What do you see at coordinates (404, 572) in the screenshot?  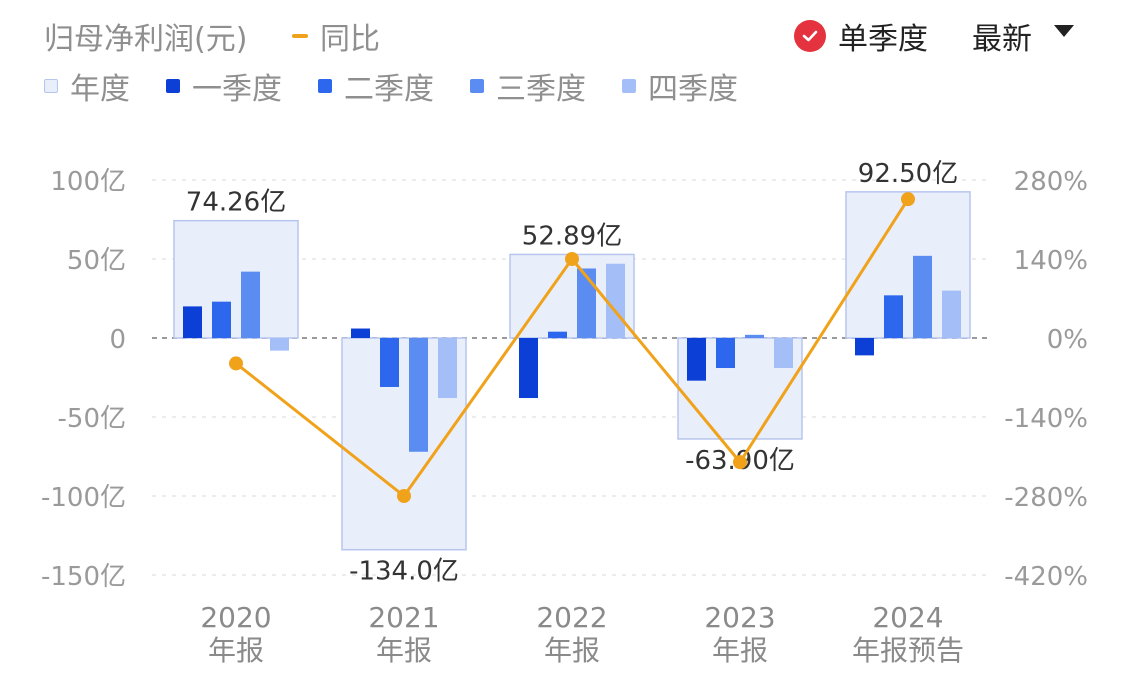 I see `annual-value-label: -134.0亿` at bounding box center [404, 572].